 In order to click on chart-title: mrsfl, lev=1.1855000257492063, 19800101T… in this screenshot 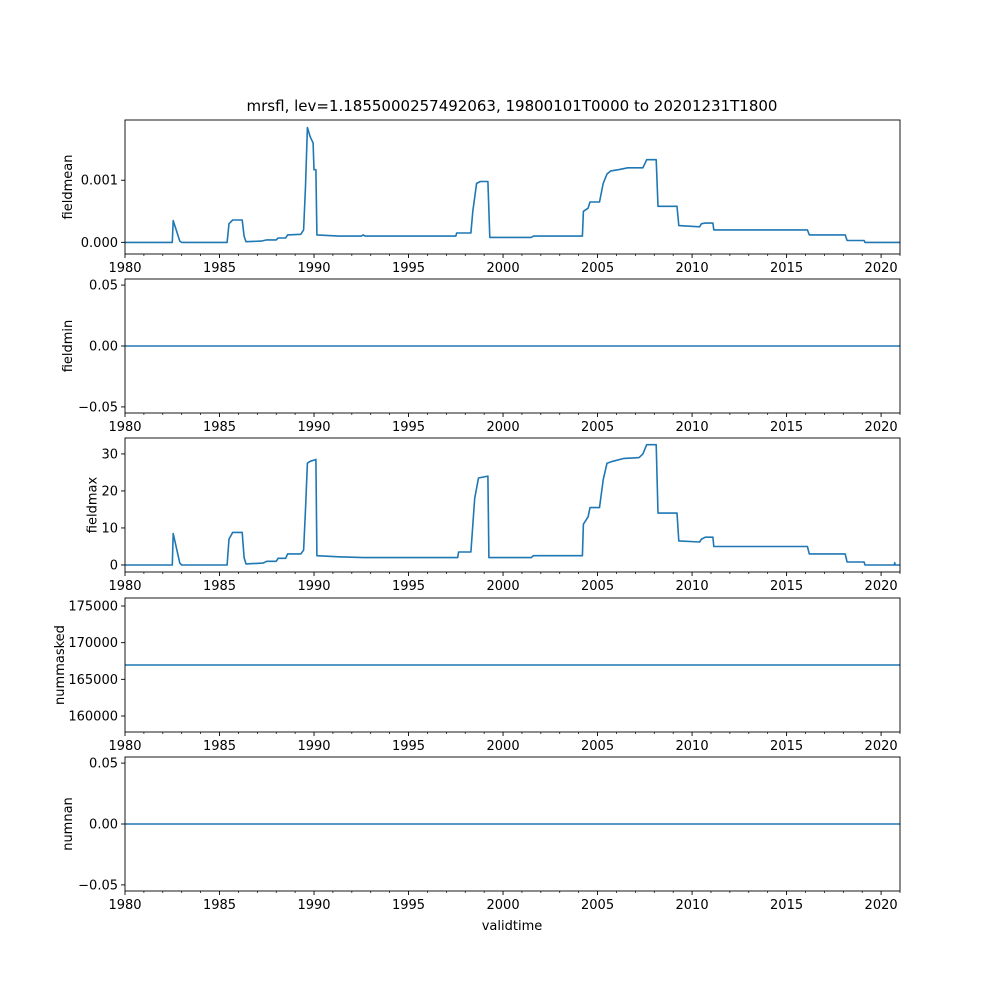, I will do `click(512, 106)`.